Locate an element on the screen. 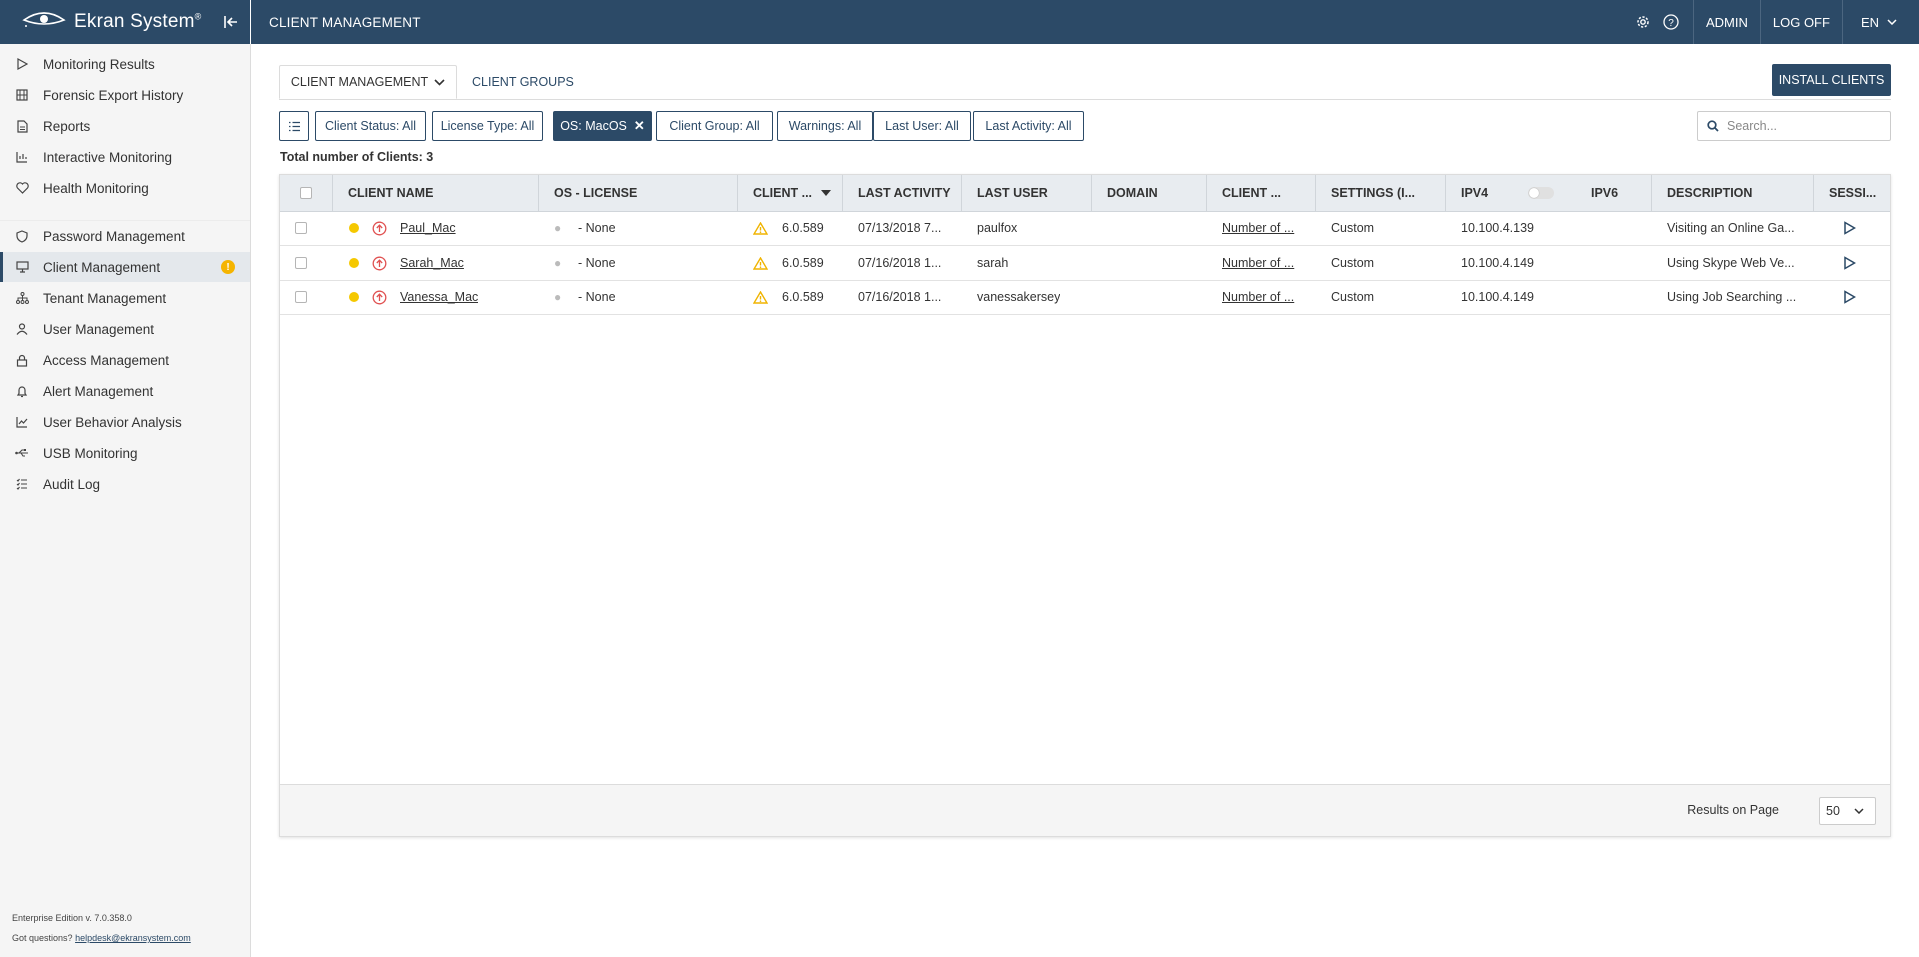  sidebar-item-access-management: Access Management is located at coordinates (125, 360).